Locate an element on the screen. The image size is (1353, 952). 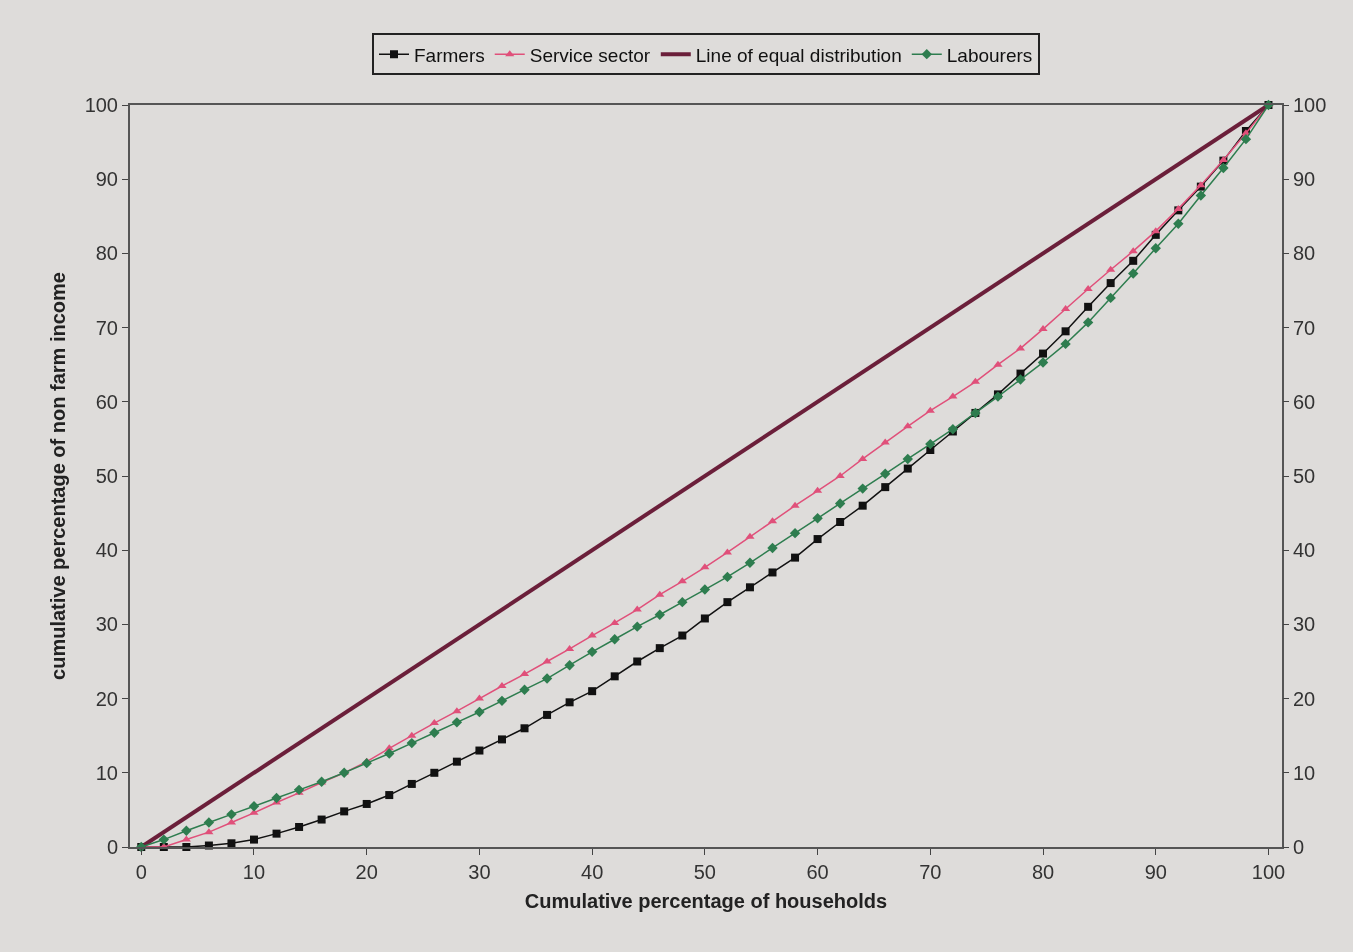
y2-tick-label: 100 is located at coordinates (1310, 105).